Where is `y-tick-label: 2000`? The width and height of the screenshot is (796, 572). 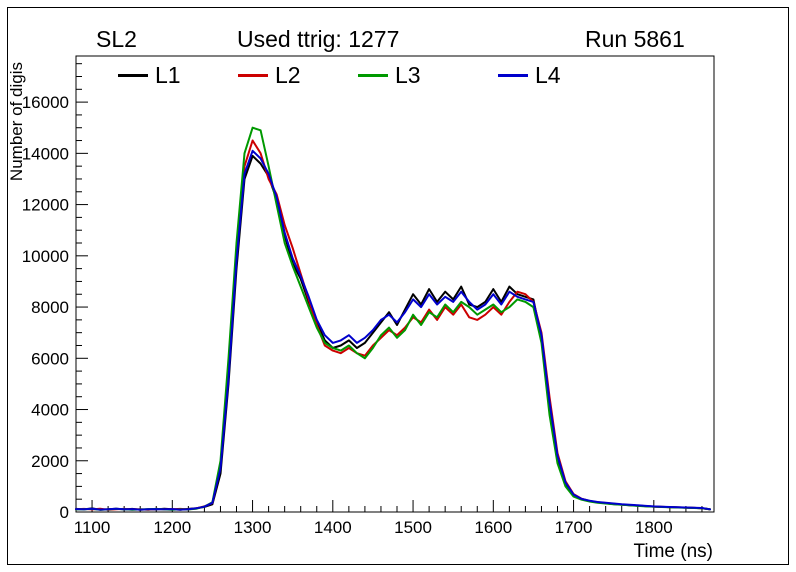 y-tick-label: 2000 is located at coordinates (50, 461).